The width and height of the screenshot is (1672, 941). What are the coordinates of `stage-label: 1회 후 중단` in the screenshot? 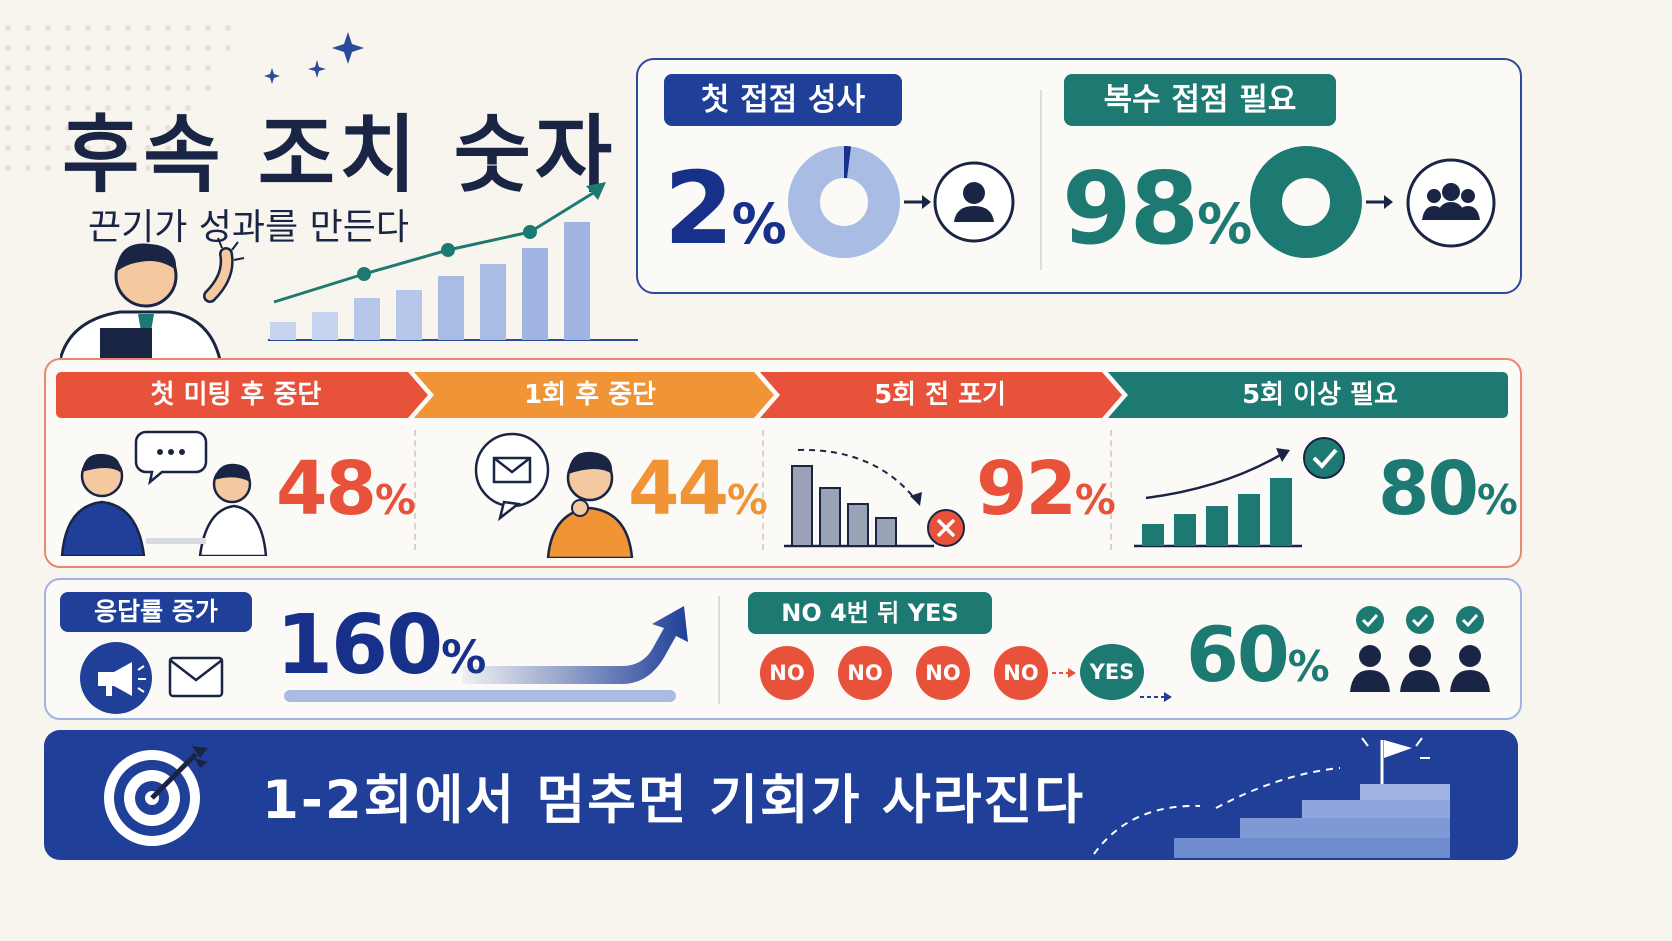 It's located at (590, 395).